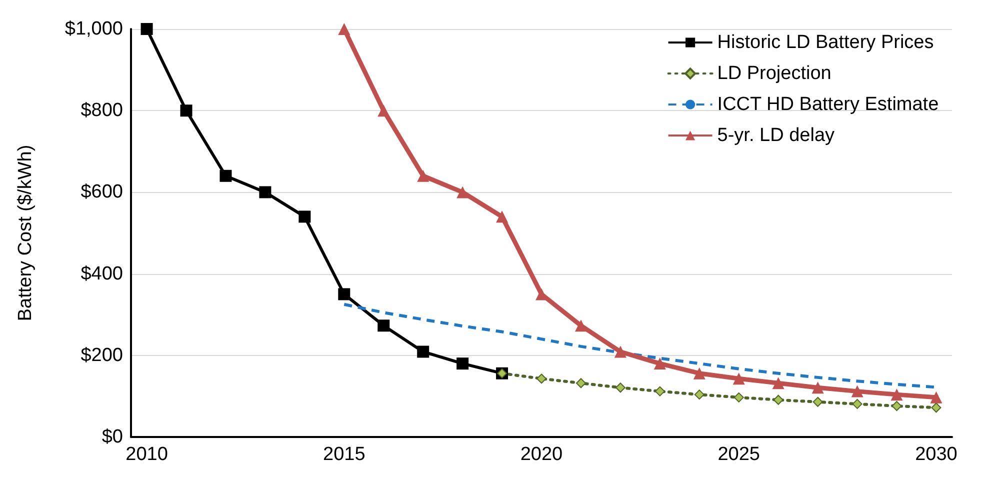 Image resolution: width=982 pixels, height=489 pixels. What do you see at coordinates (93, 29) in the screenshot?
I see `y-tick-label: $1,000` at bounding box center [93, 29].